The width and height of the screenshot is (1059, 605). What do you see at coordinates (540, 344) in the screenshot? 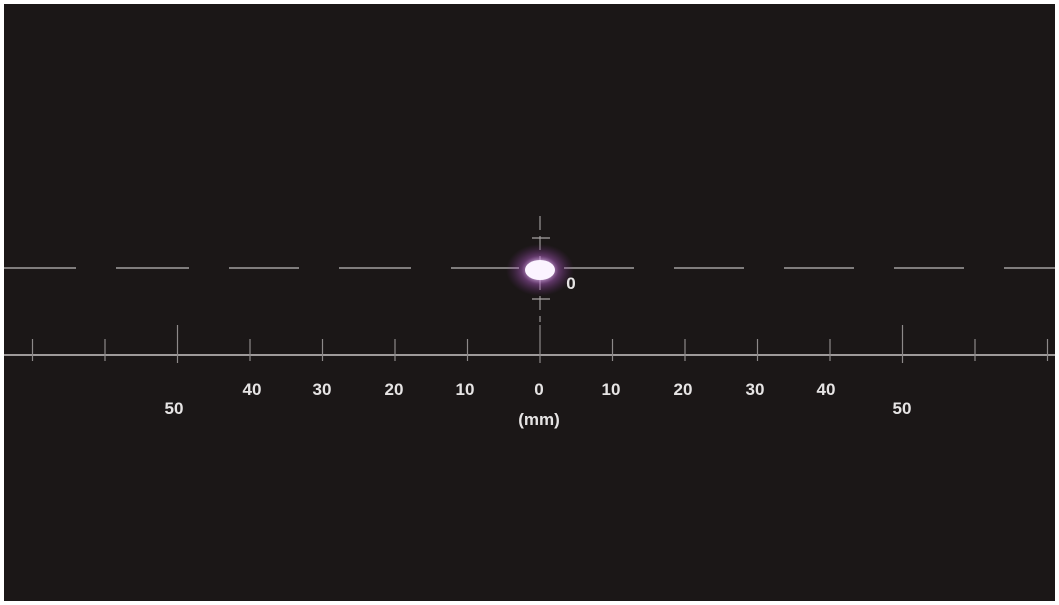
I see `ruler-ticks` at bounding box center [540, 344].